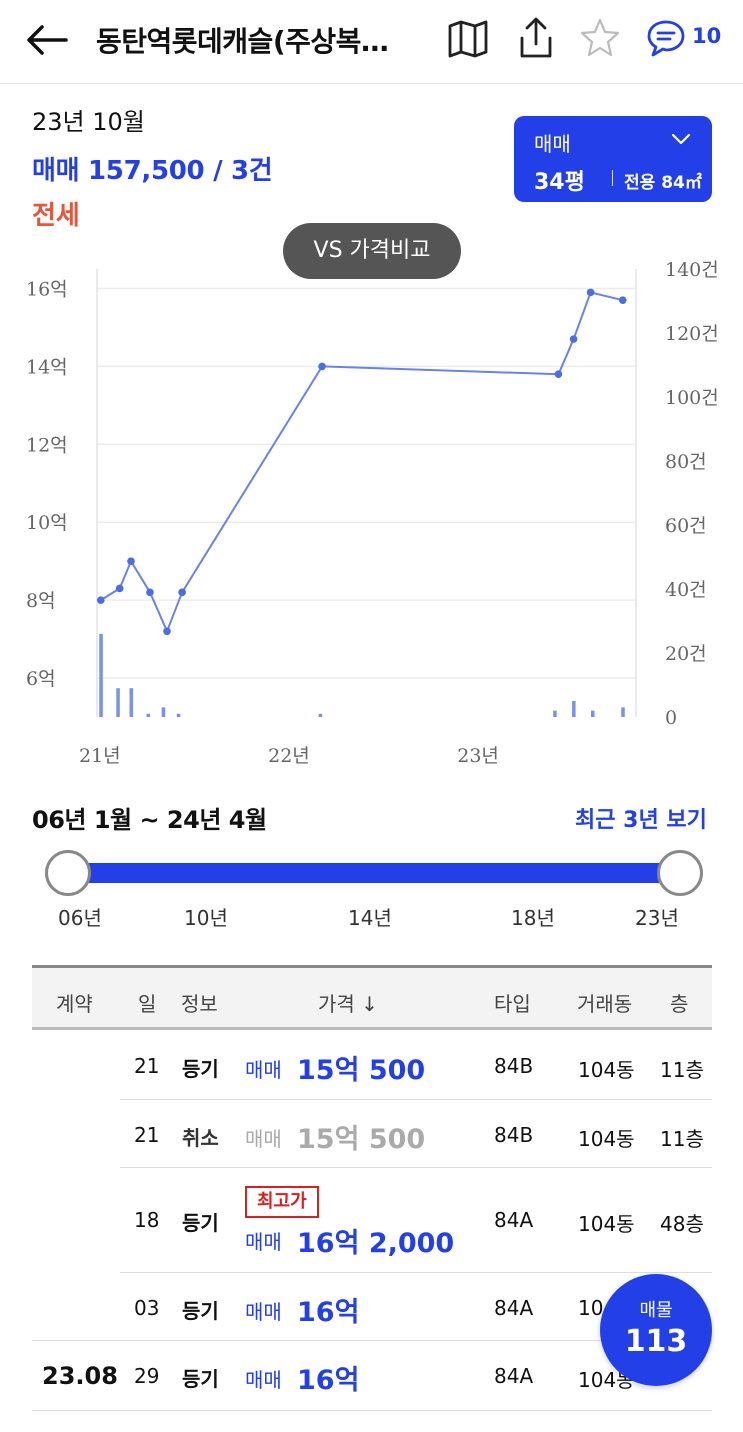 This screenshot has width=743, height=1432. What do you see at coordinates (199, 1004) in the screenshot?
I see `col-info: 정보` at bounding box center [199, 1004].